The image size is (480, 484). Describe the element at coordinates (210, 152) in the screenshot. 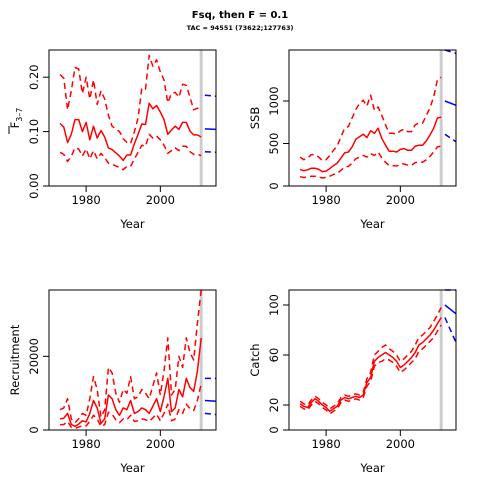

I see `fbar-projection-lower-line` at that location.